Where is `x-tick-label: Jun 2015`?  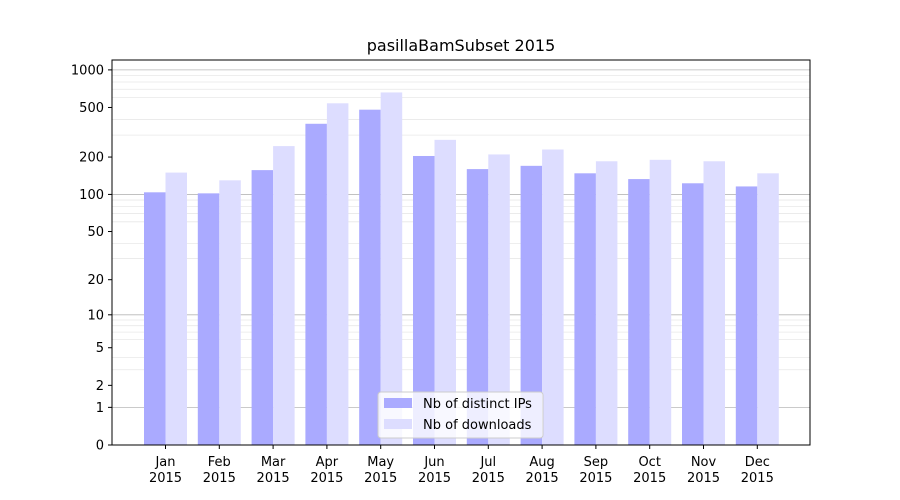
x-tick-label: Jun 2015 is located at coordinates (434, 470).